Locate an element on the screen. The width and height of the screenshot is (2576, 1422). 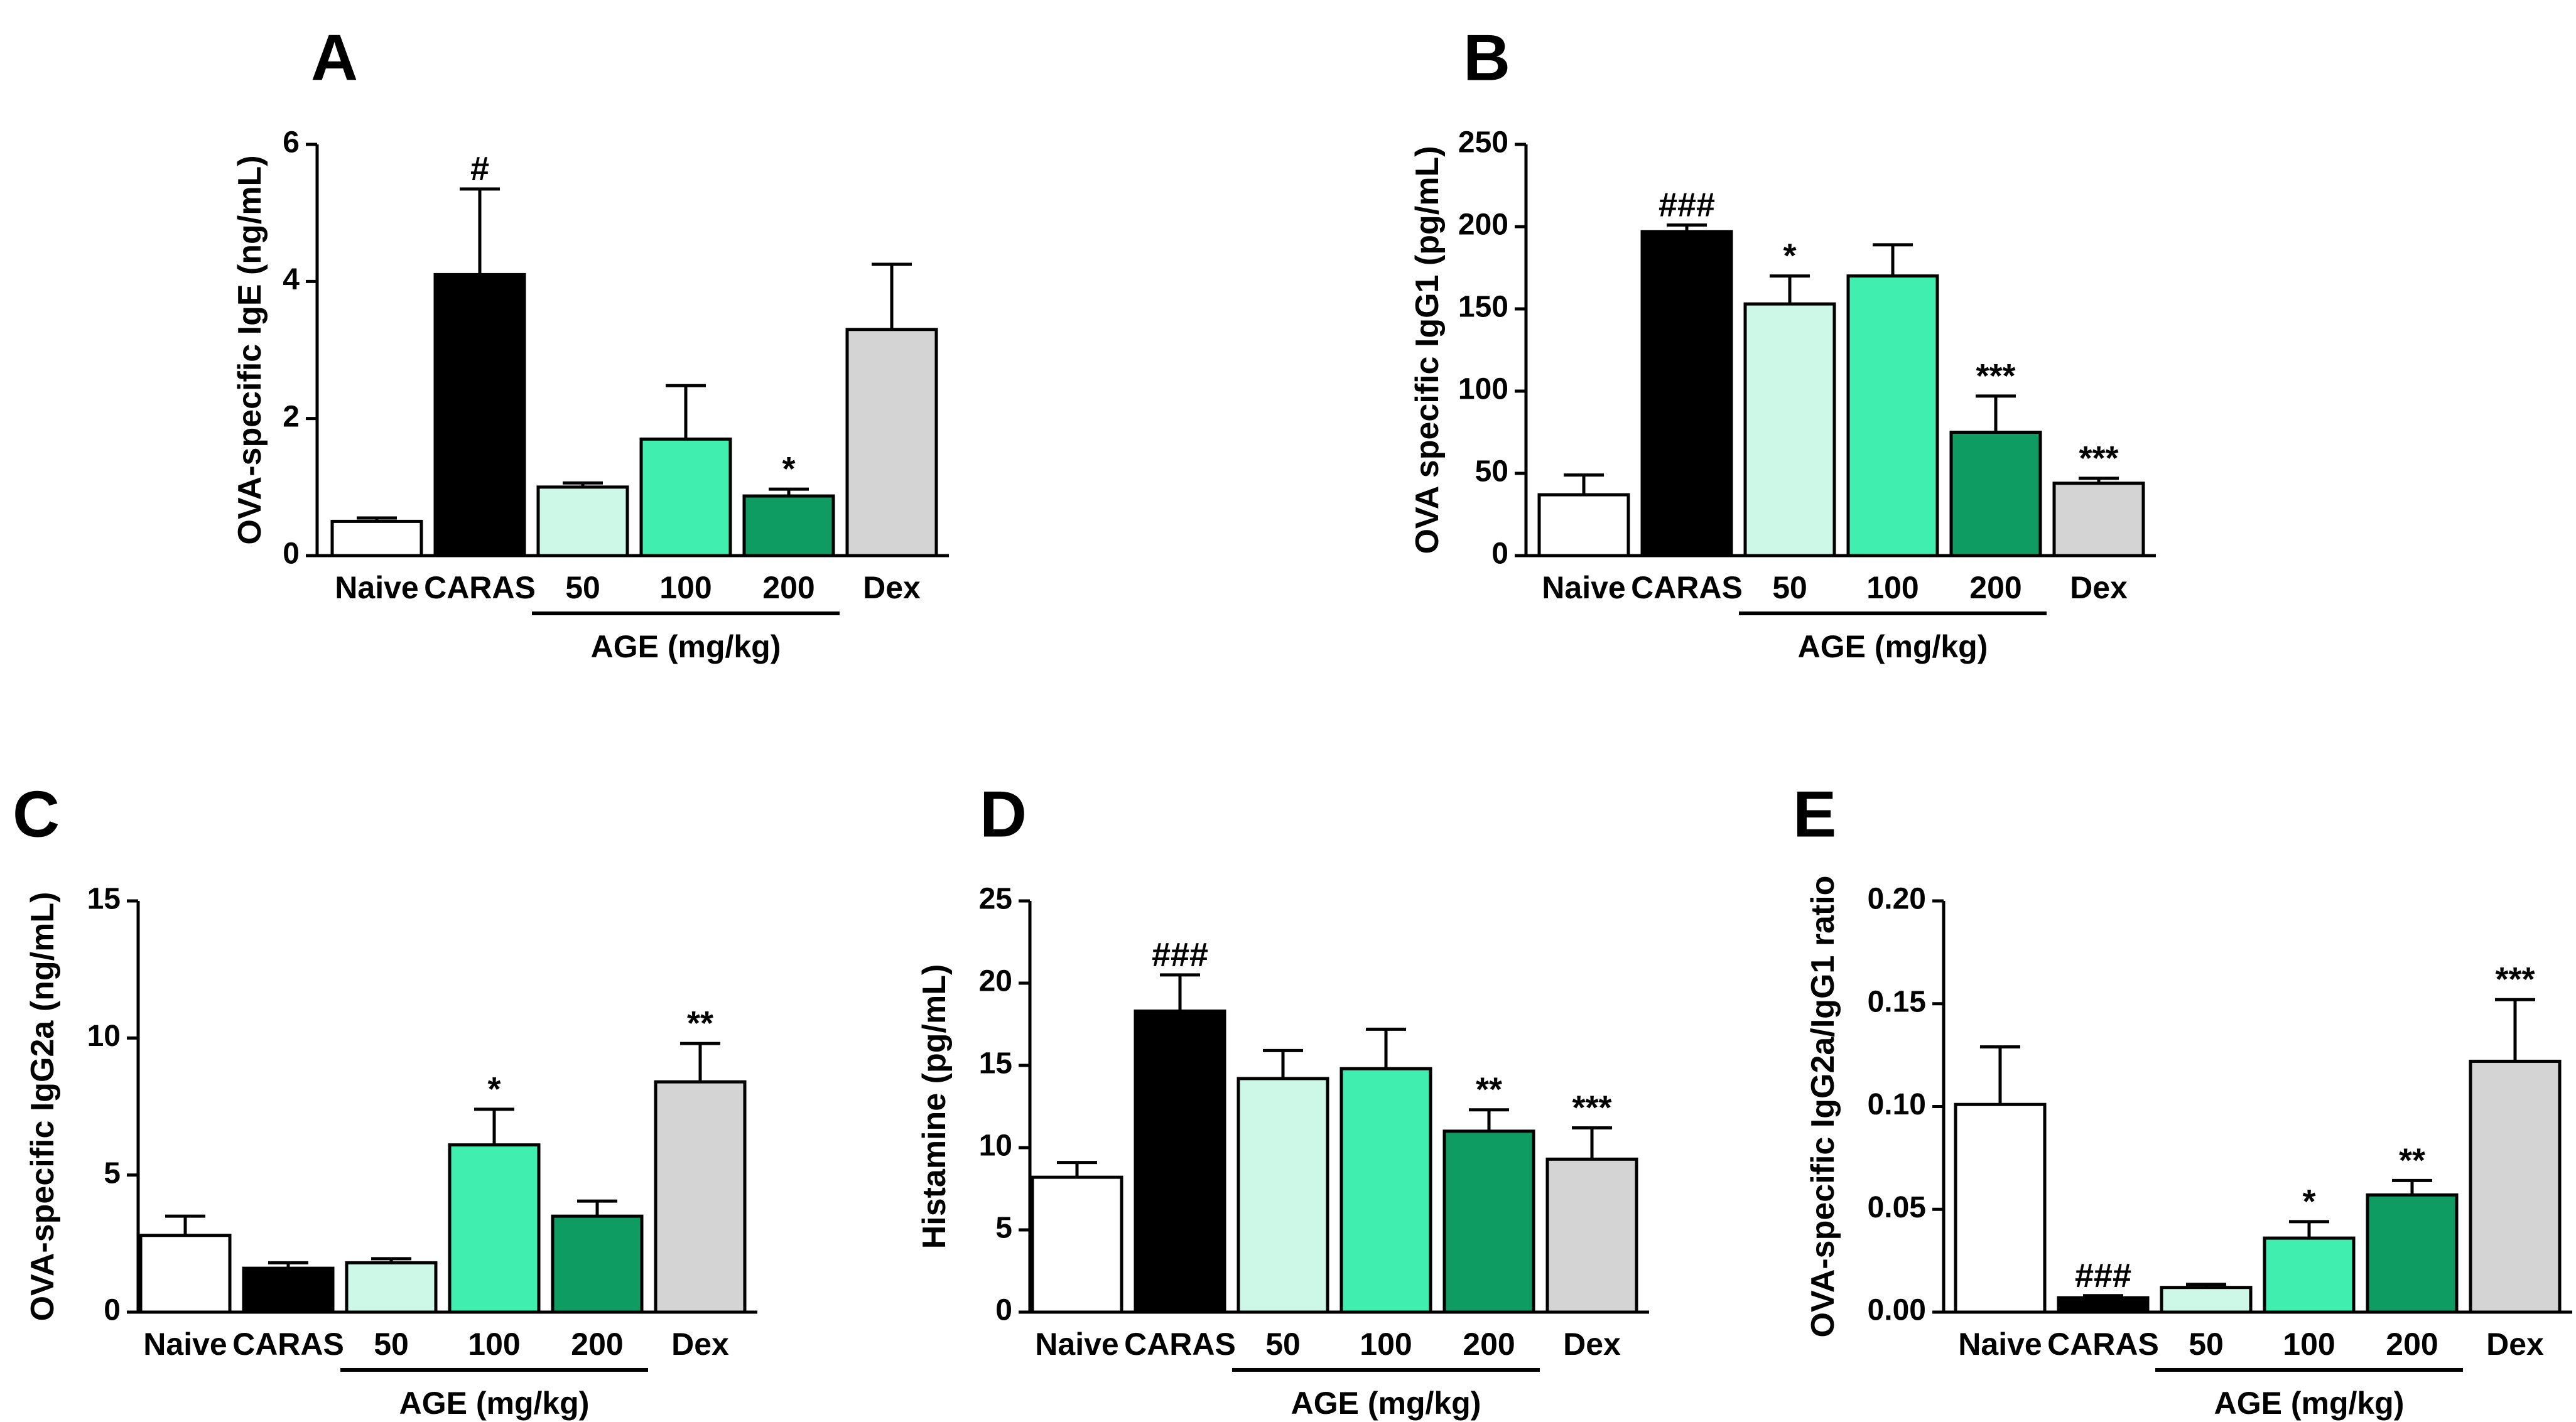
significance-b: * is located at coordinates (1790, 256).